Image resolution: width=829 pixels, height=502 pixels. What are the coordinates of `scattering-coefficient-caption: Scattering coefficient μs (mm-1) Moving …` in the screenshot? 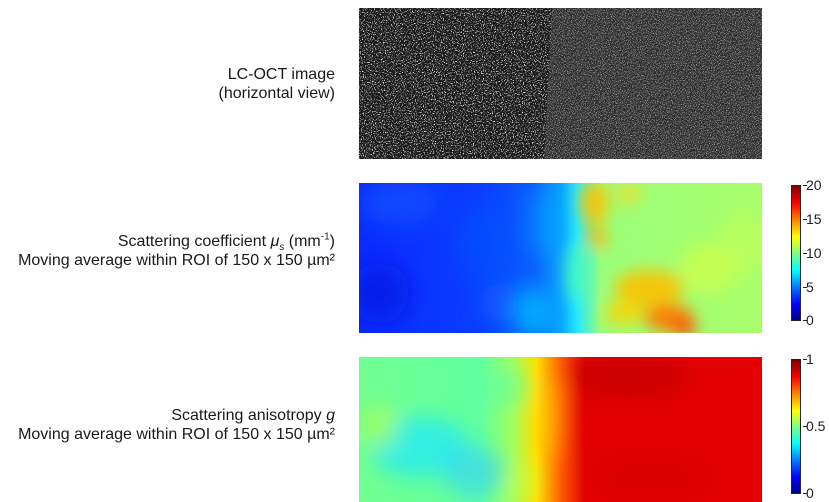 It's located at (176, 251).